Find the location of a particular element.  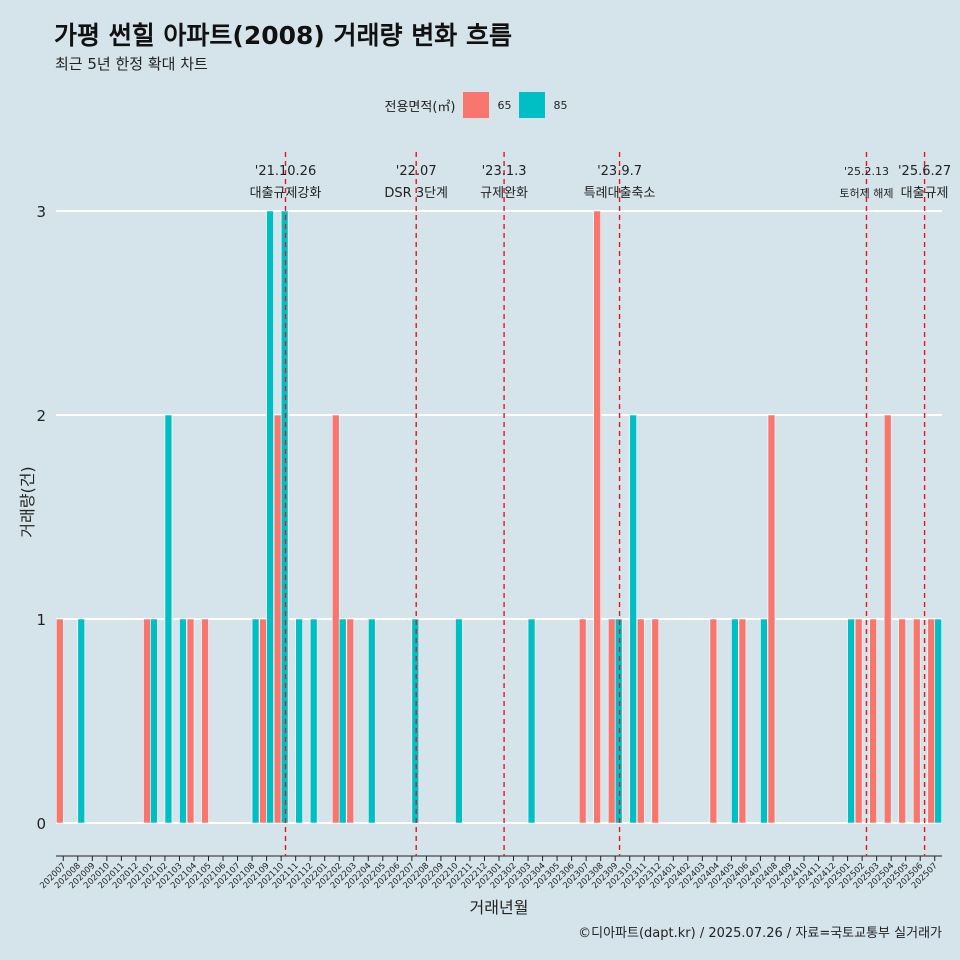

legend-label-65: 65 is located at coordinates (504, 105).